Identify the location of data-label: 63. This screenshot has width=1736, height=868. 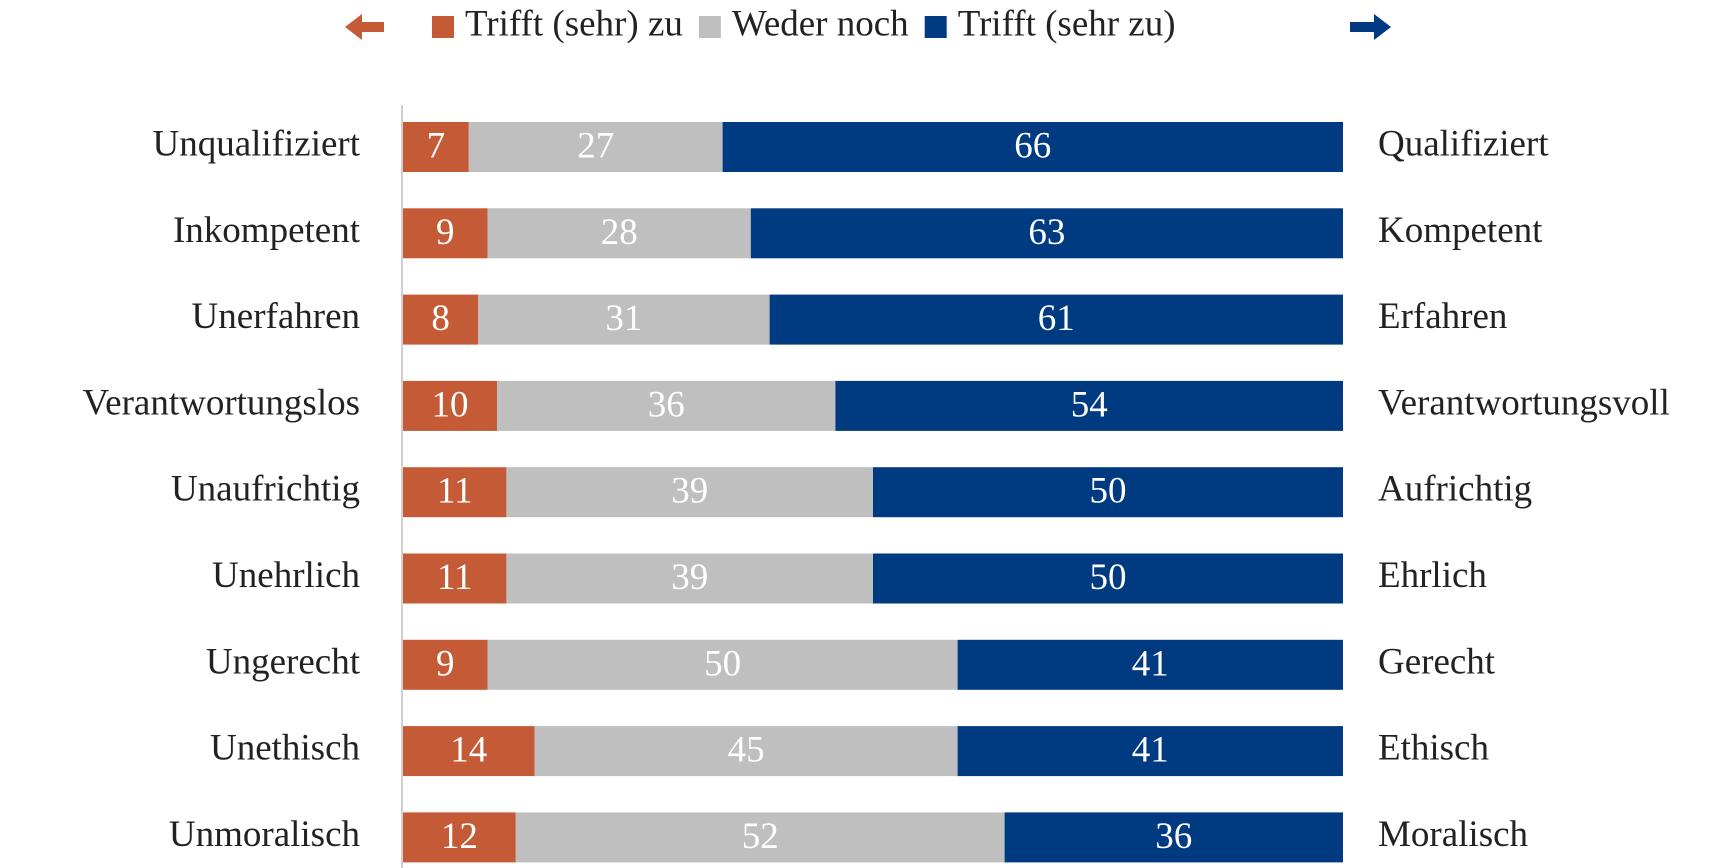
(1046, 232).